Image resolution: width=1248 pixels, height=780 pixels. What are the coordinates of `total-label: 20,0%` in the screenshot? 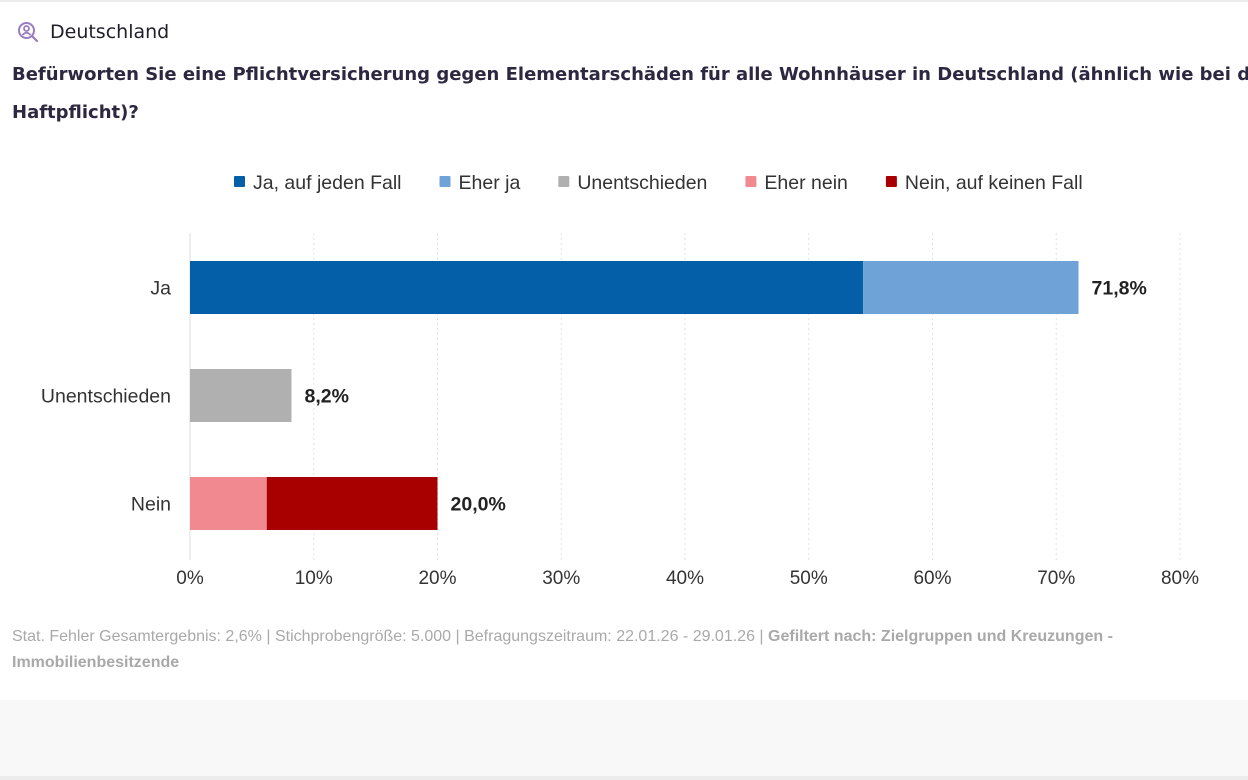 It's located at (478, 505).